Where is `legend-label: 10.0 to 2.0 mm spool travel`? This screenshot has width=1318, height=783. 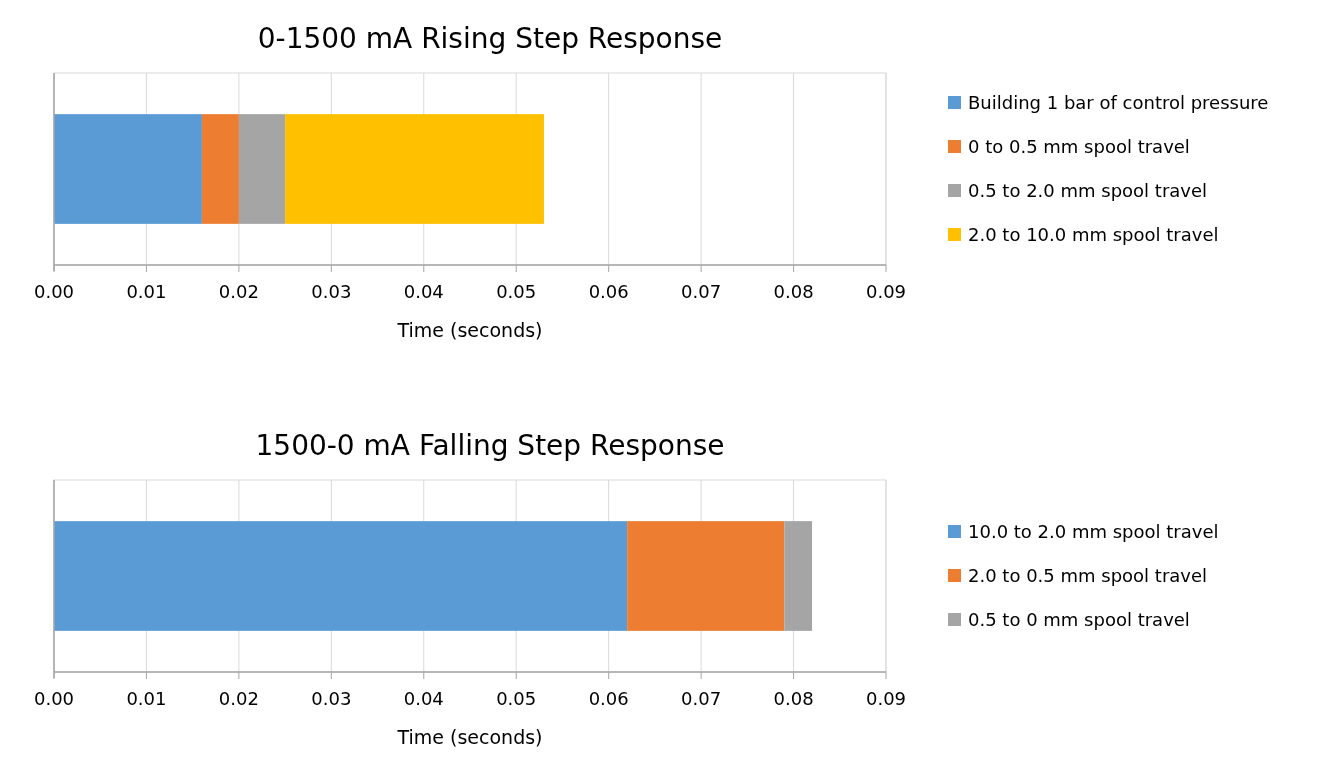 legend-label: 10.0 to 2.0 mm spool travel is located at coordinates (1093, 531).